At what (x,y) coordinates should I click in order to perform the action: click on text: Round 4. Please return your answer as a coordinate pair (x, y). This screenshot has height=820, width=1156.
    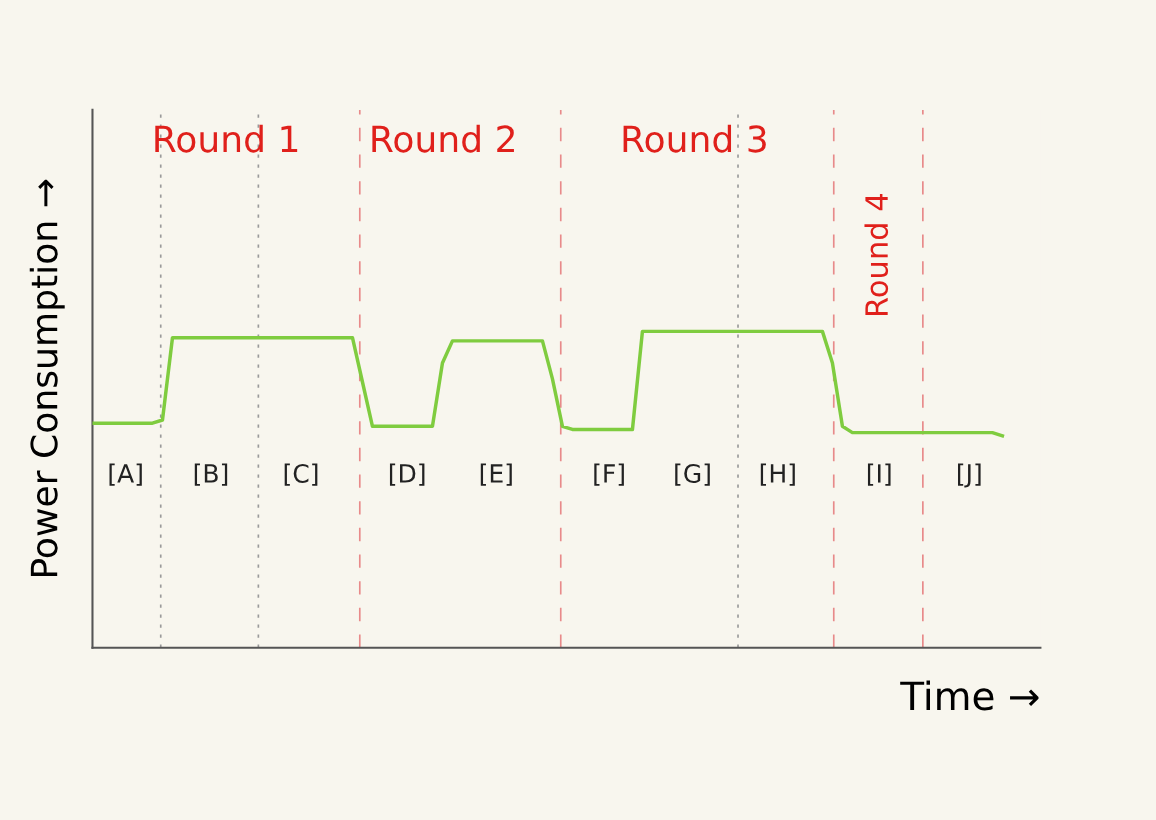
    Looking at the image, I should click on (876, 254).